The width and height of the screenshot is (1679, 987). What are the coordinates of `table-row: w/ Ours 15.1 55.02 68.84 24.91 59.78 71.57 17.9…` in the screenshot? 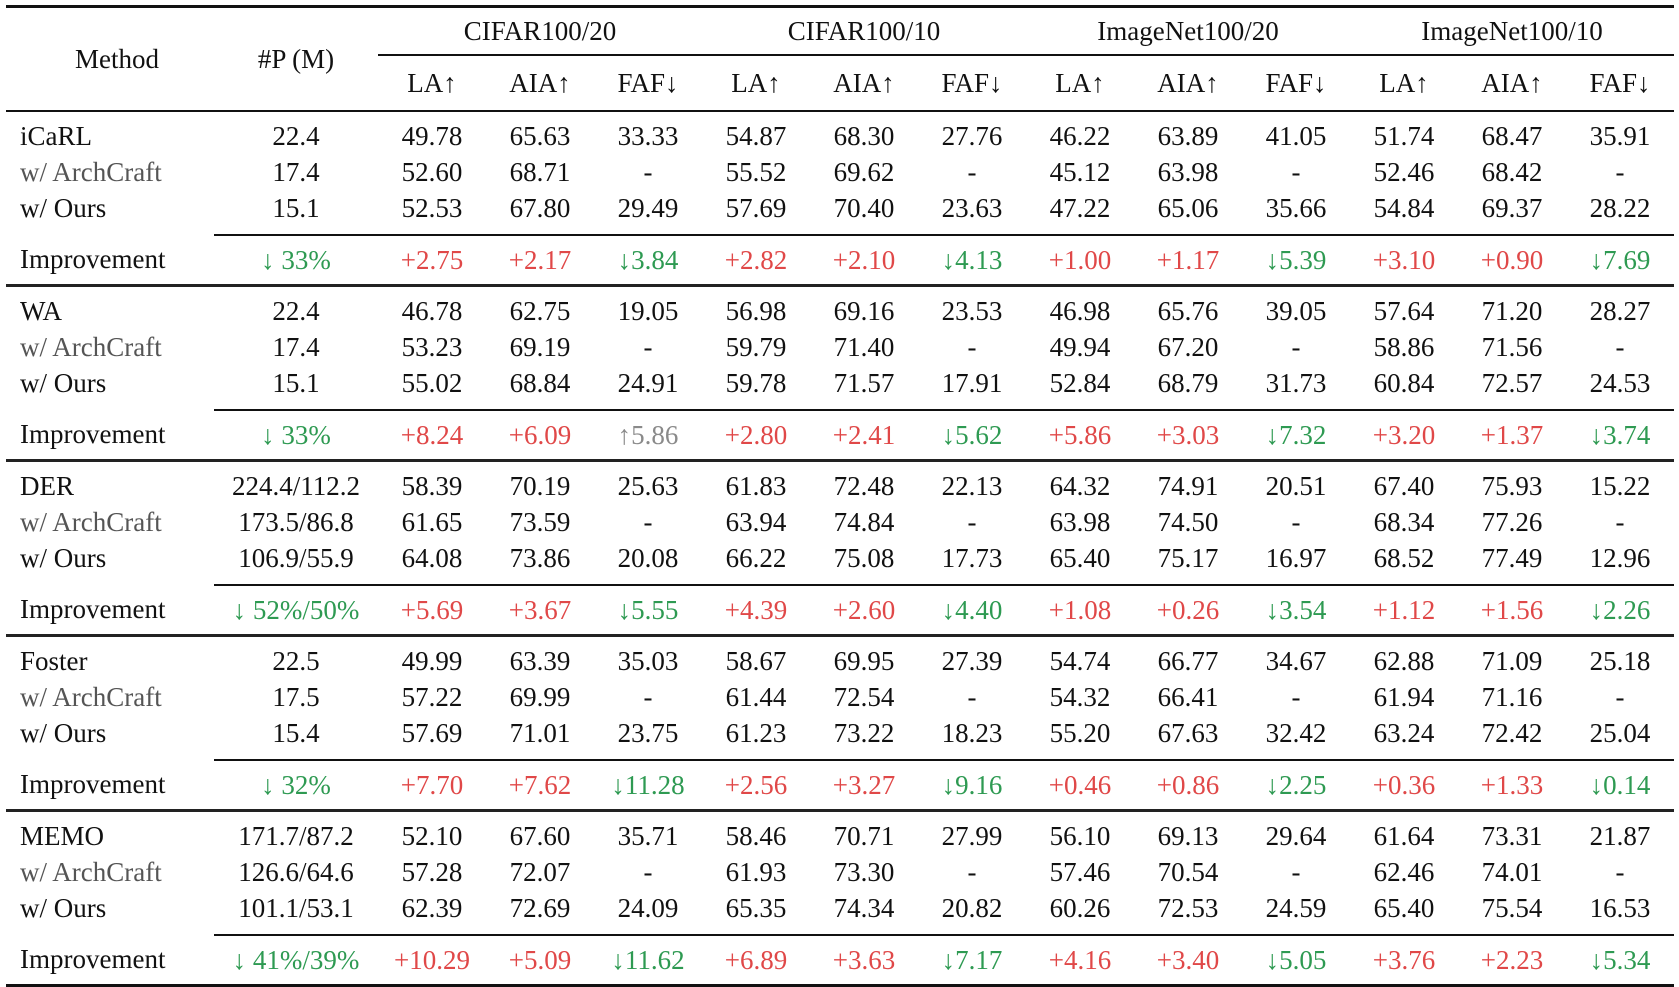 It's located at (840, 387).